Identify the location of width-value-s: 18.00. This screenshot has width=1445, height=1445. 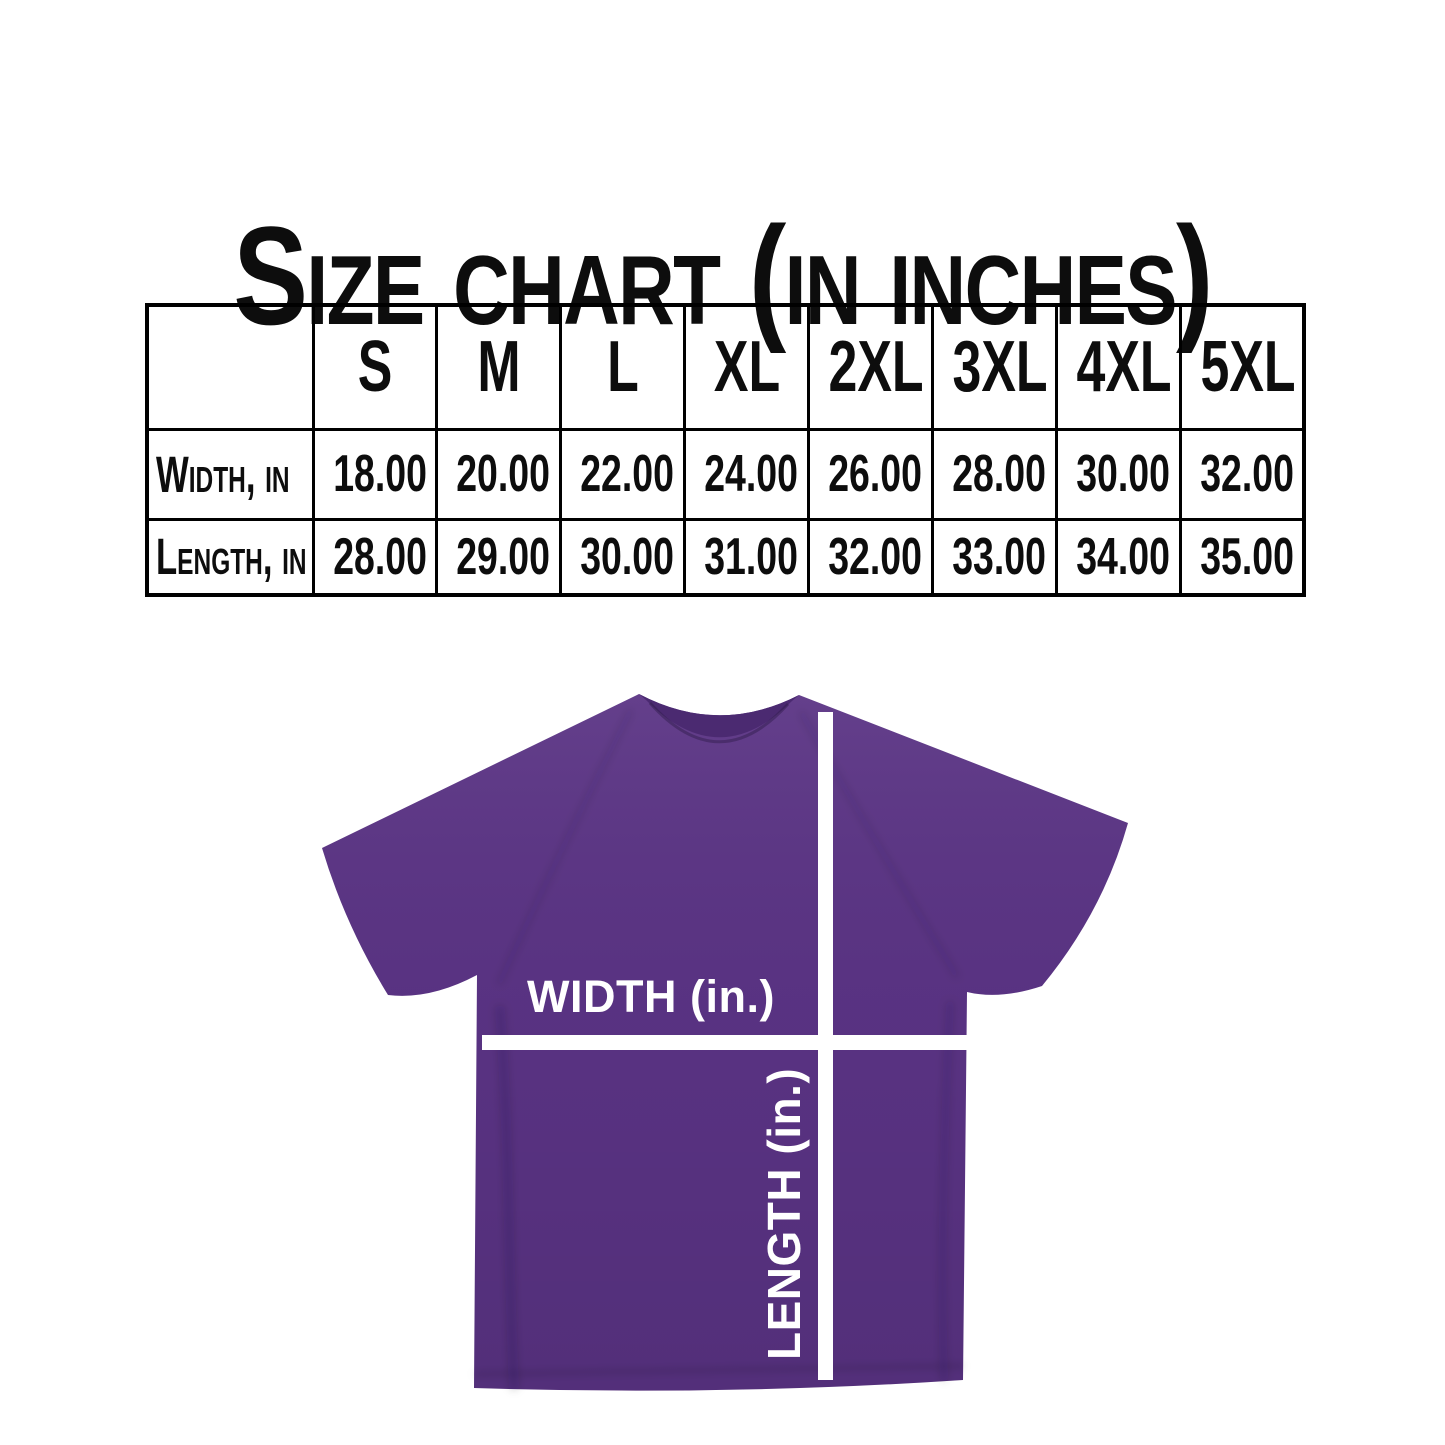
(375, 474).